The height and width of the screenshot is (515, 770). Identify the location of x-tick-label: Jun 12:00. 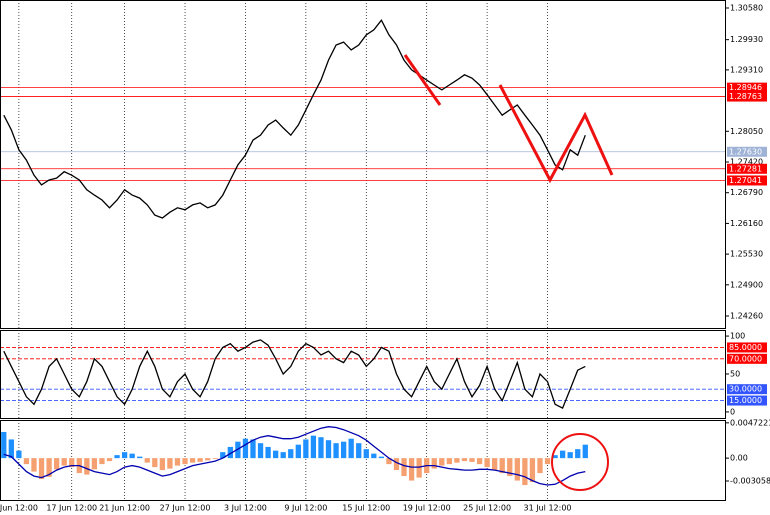
(19, 508).